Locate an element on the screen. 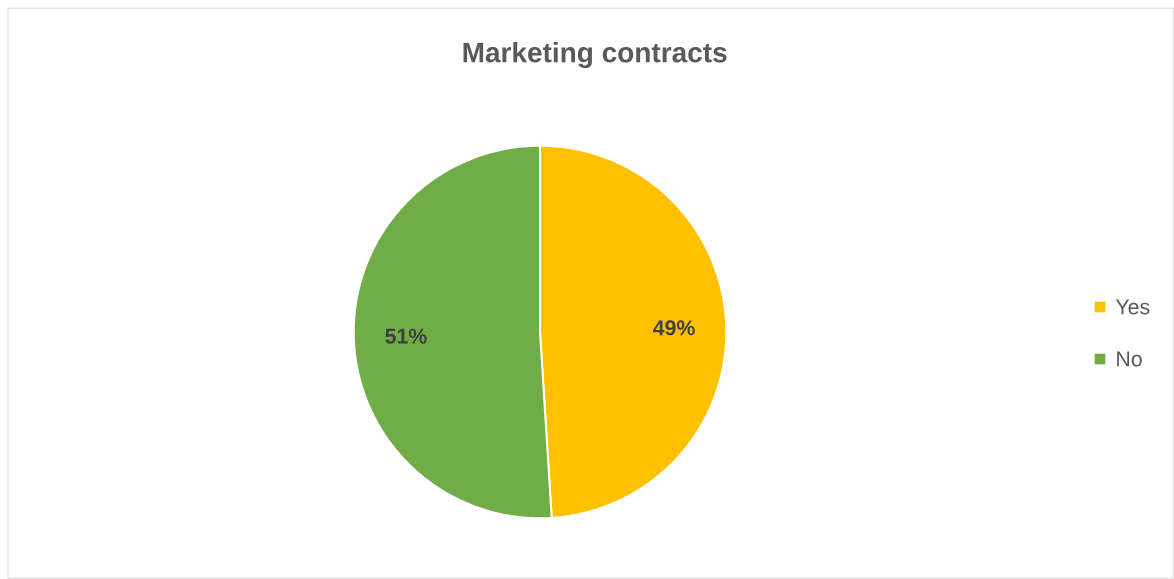 The height and width of the screenshot is (579, 1174). legend-label: Yes is located at coordinates (1132, 307).